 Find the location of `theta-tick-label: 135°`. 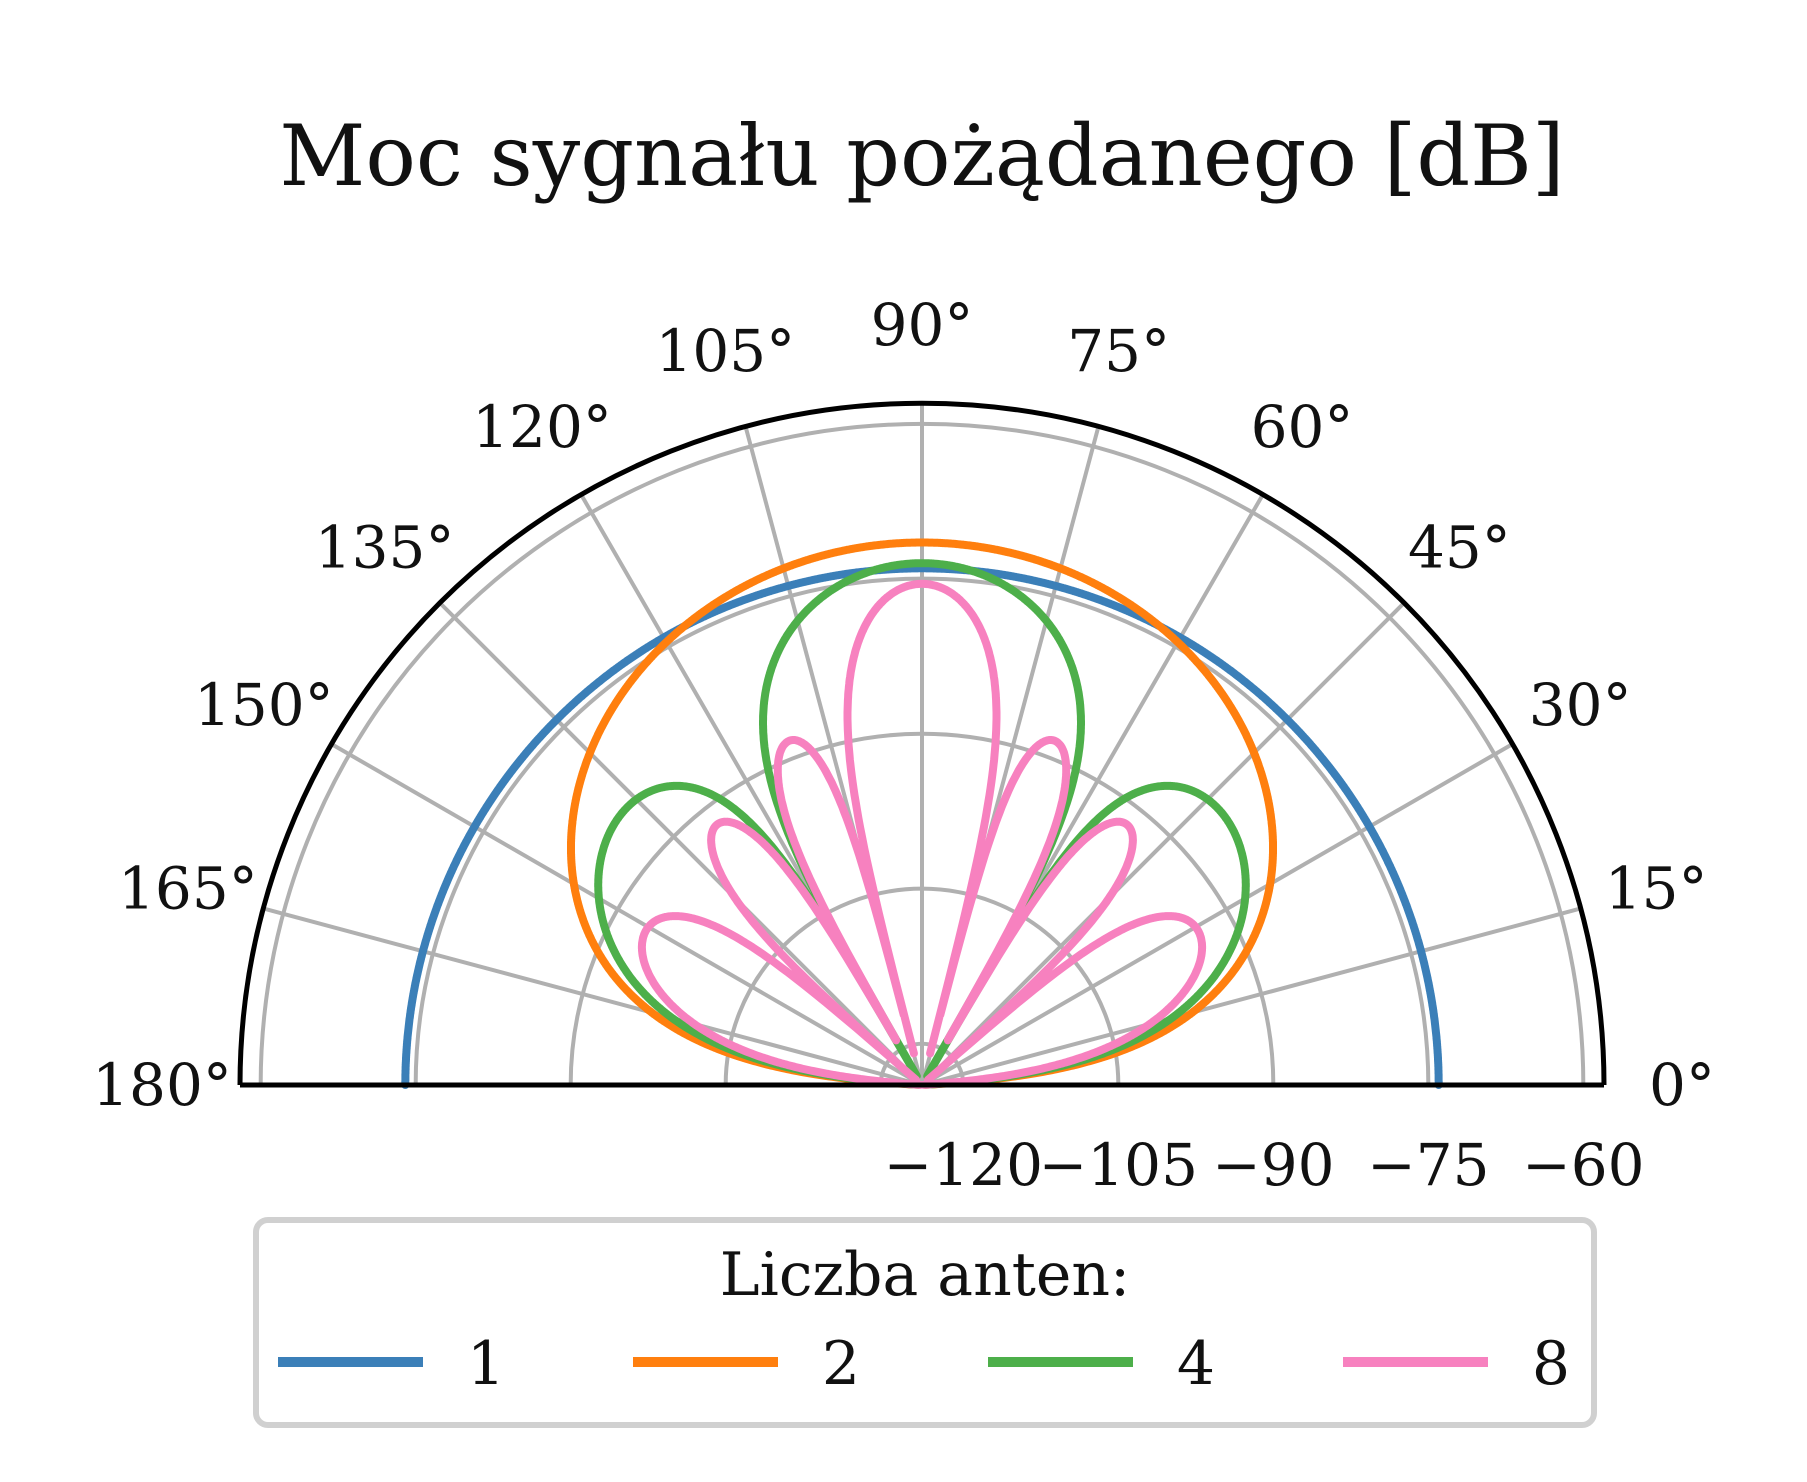

theta-tick-label: 135° is located at coordinates (385, 548).